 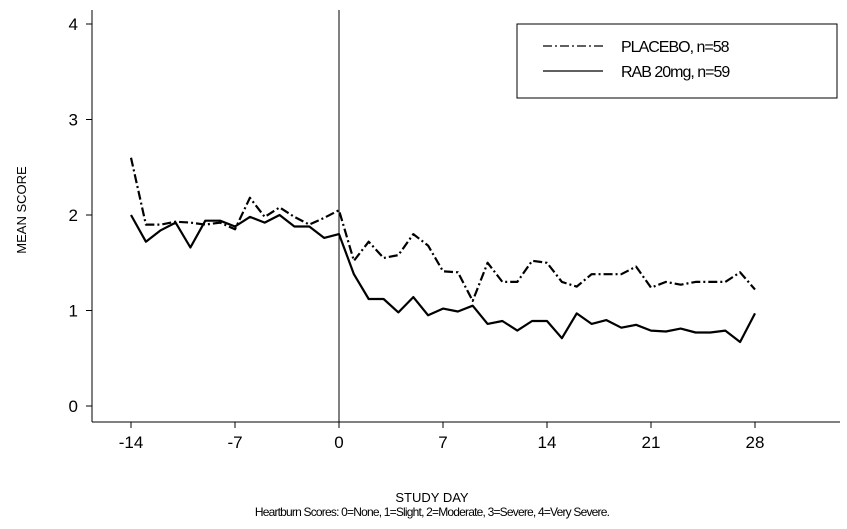 I want to click on x-tick-label: 21, so click(x=651, y=442).